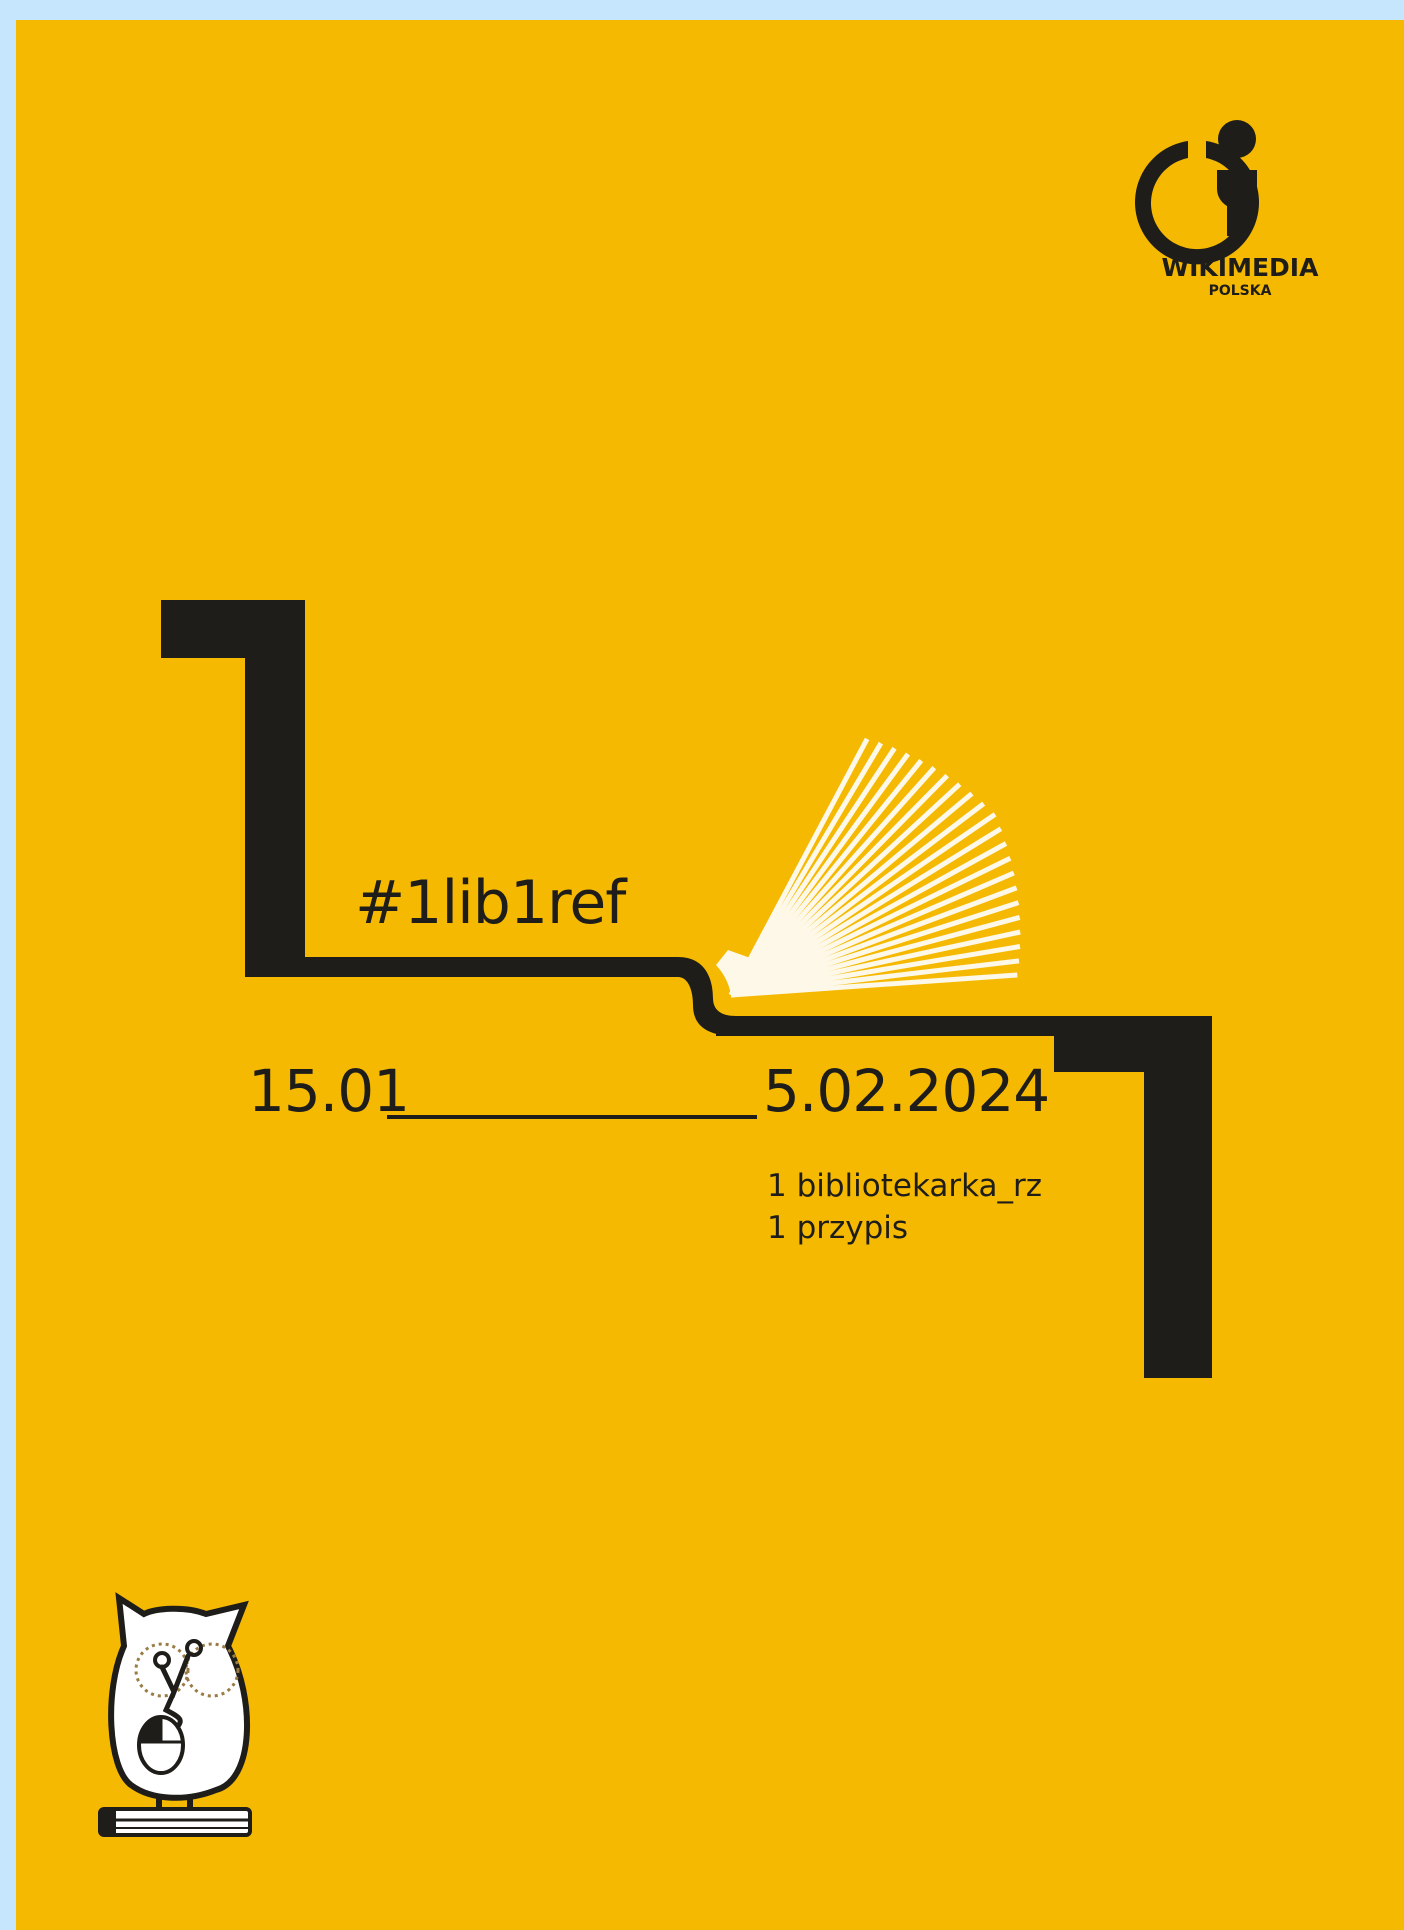 The height and width of the screenshot is (1930, 1404). I want to click on owl-mascot-icon, so click(175, 1714).